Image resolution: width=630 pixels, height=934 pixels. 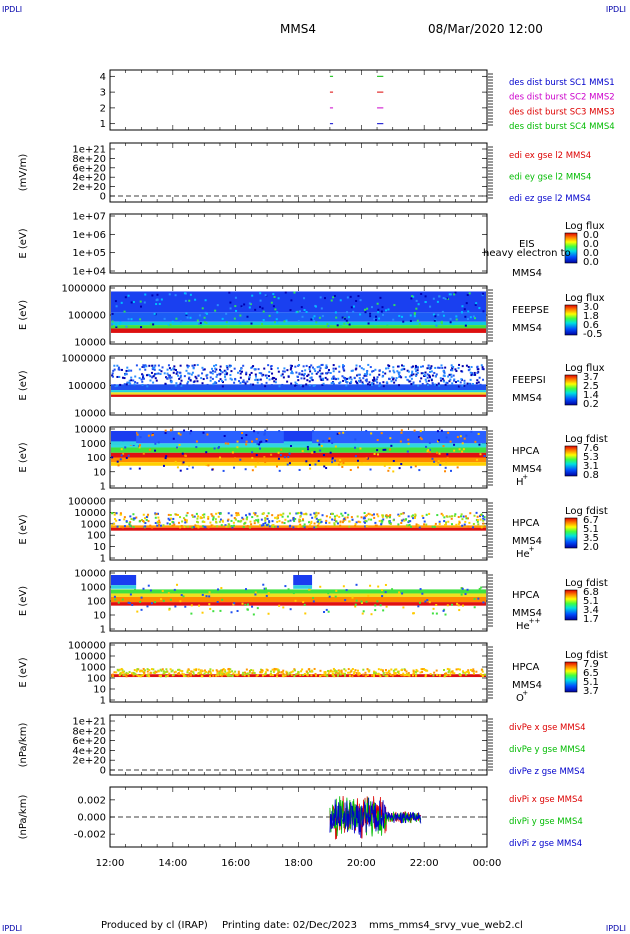 I want to click on y-tick-label: 8e+20, so click(x=89, y=731).